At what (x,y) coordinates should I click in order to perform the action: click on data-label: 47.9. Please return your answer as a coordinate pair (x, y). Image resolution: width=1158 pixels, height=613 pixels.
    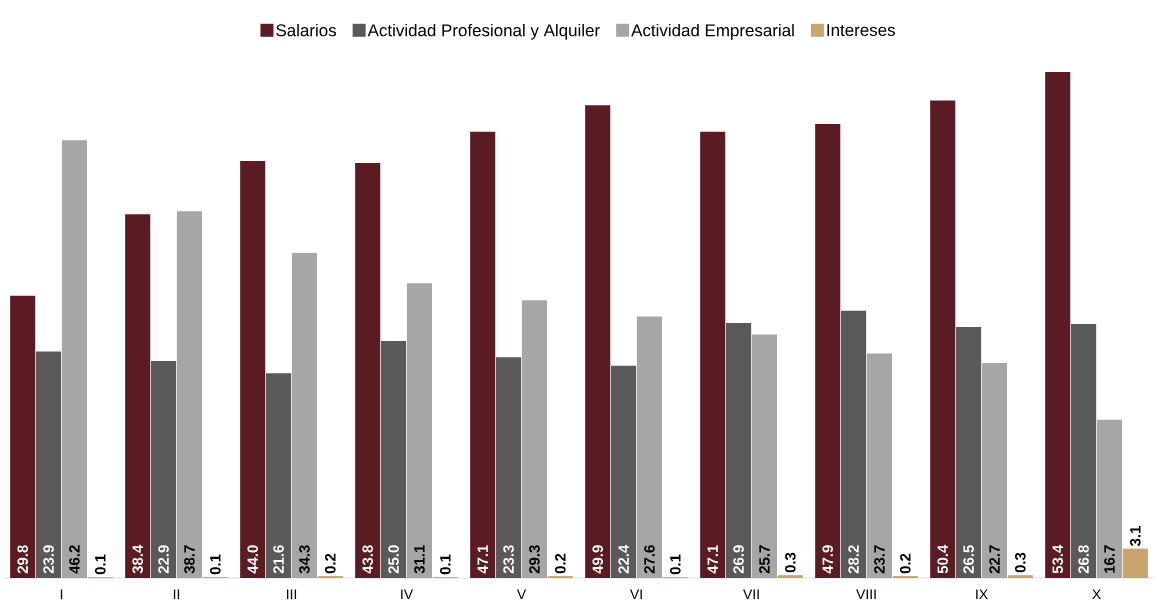
    Looking at the image, I should click on (827, 559).